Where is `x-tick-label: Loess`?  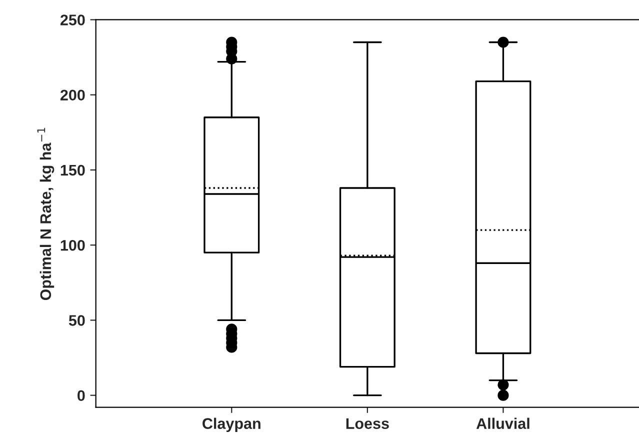
x-tick-label: Loess is located at coordinates (367, 423).